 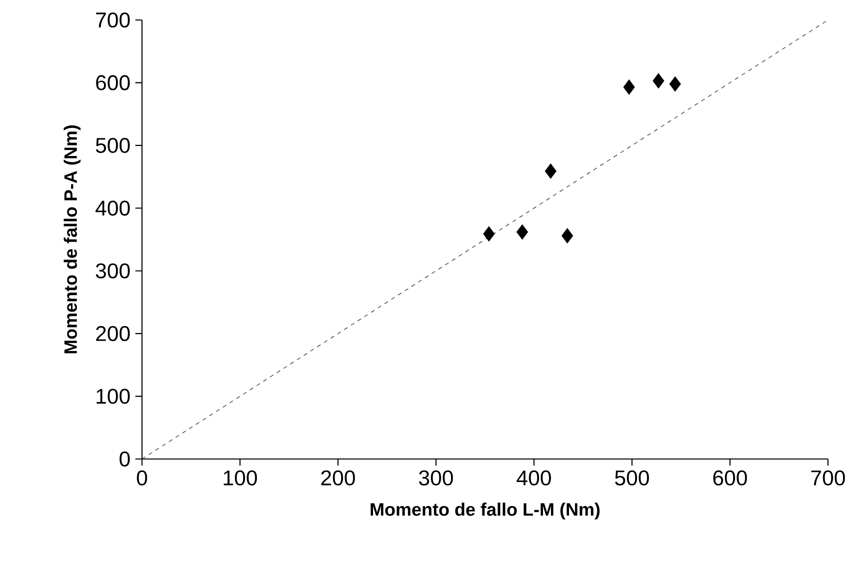 I want to click on y-tick-label: 200, so click(x=113, y=334).